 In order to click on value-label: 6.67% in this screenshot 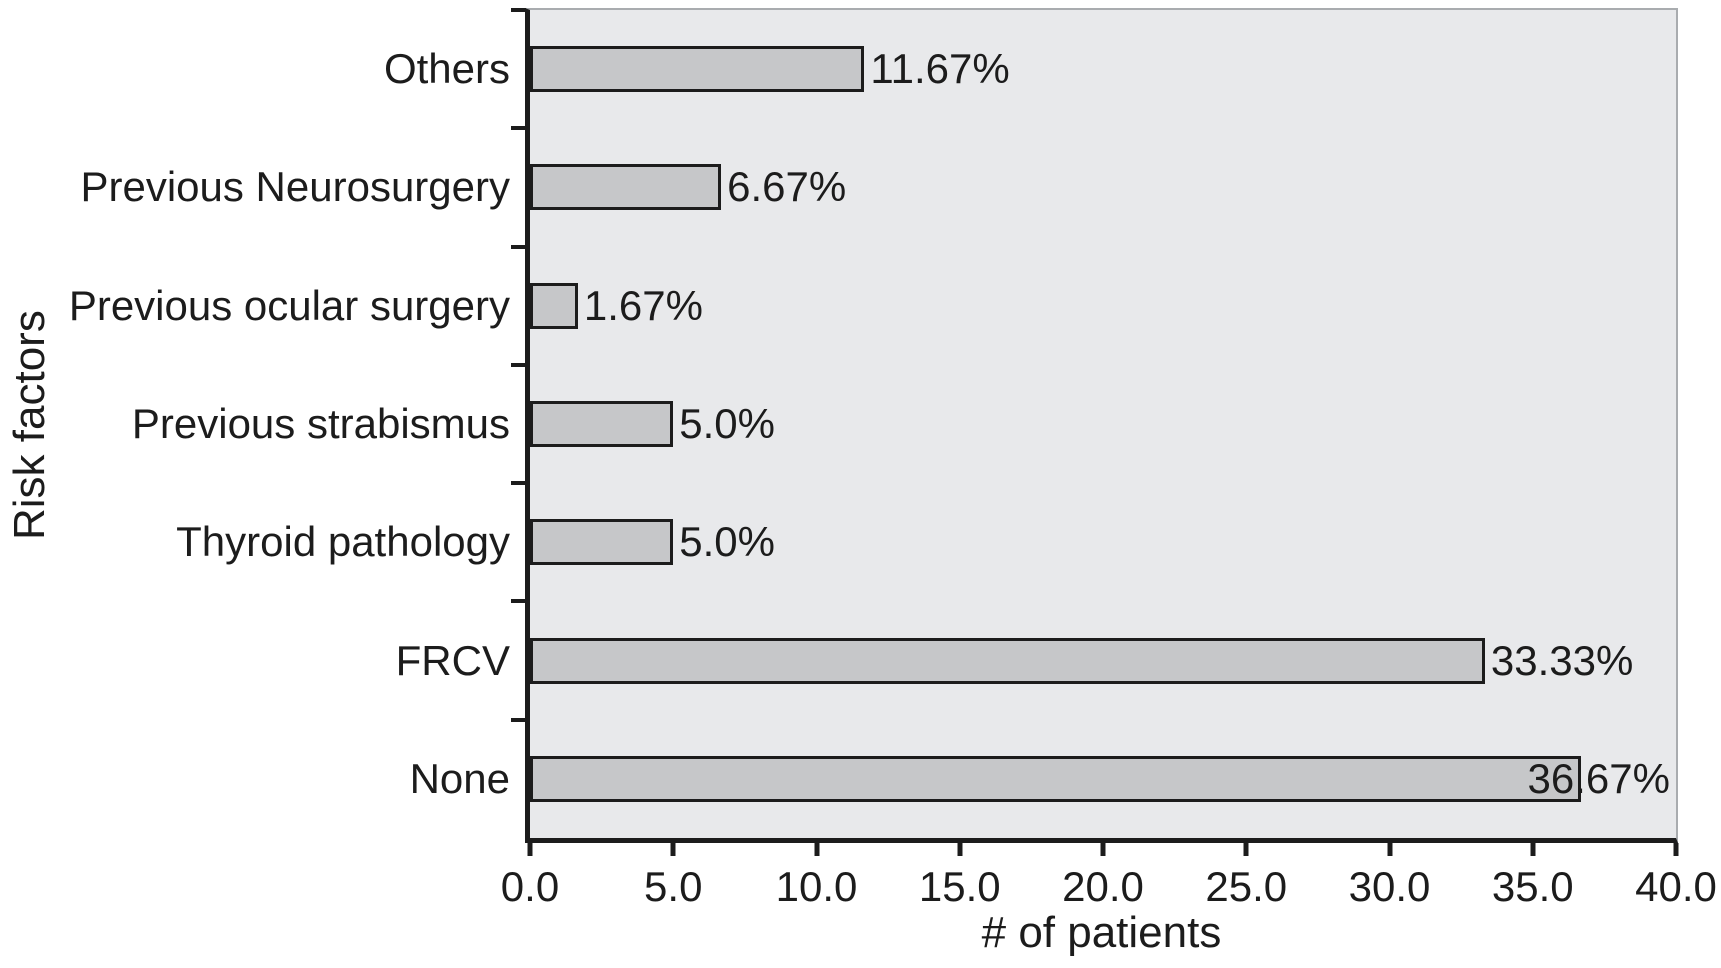, I will do `click(787, 187)`.